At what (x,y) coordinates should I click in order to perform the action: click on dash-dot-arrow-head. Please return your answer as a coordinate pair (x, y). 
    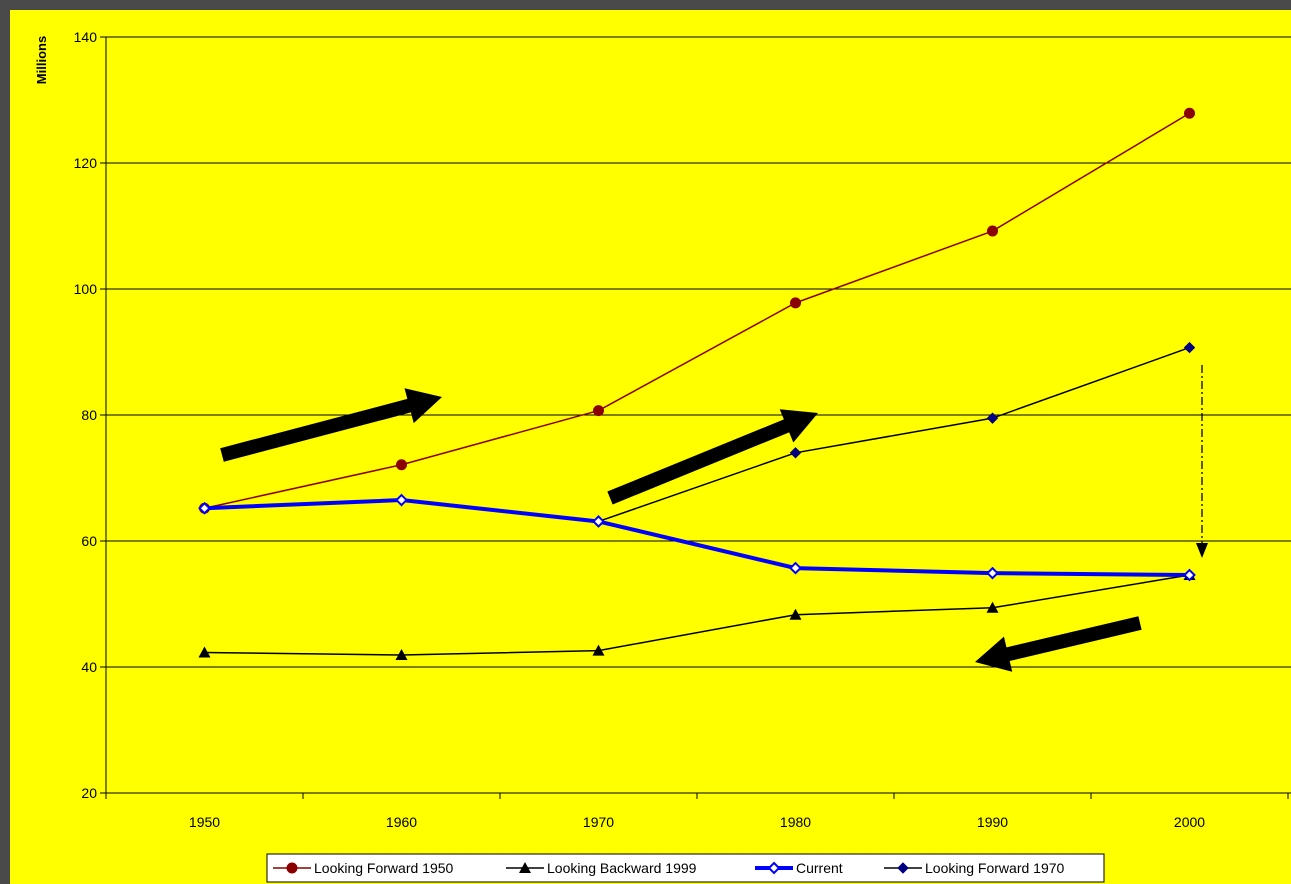
    Looking at the image, I should click on (1202, 550).